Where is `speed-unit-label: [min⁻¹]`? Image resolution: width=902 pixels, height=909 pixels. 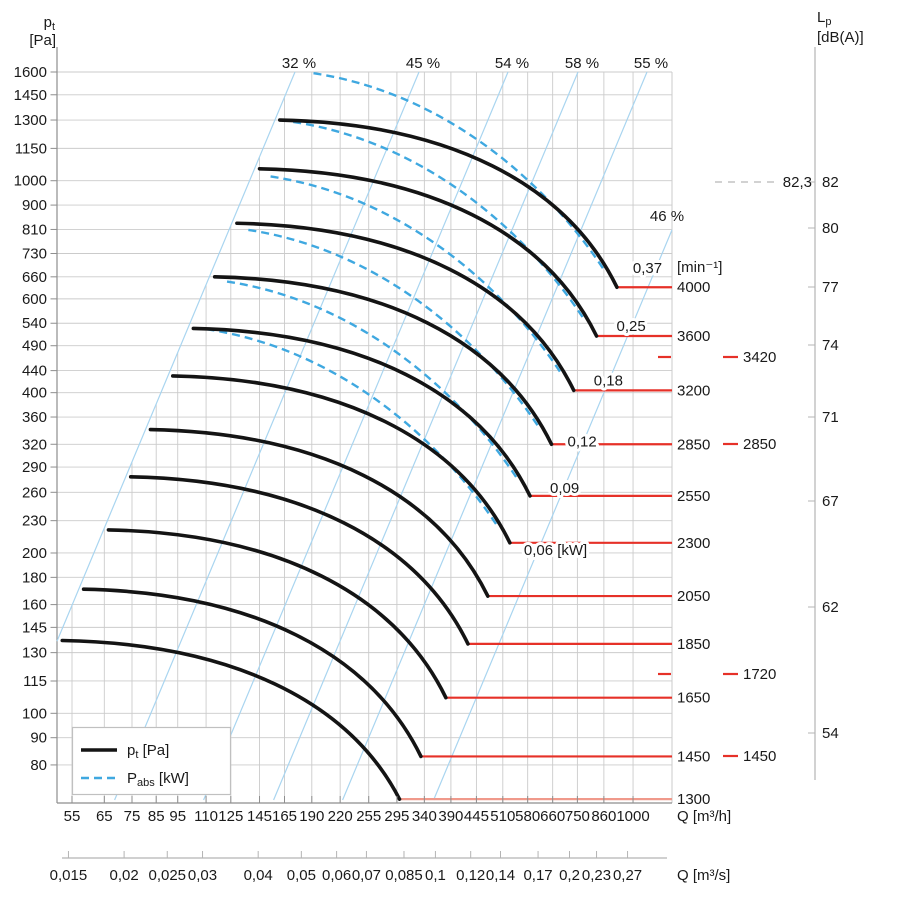
speed-unit-label: [min⁻¹] is located at coordinates (699, 267).